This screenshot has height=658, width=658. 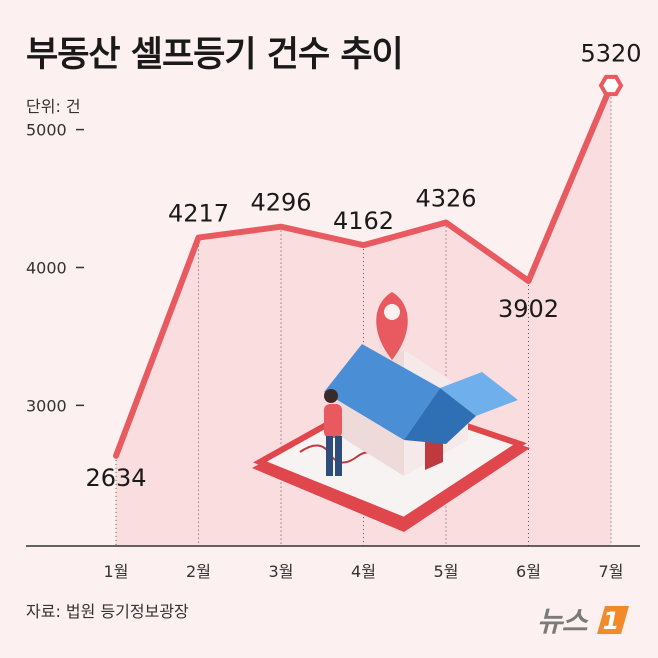 What do you see at coordinates (198, 571) in the screenshot?
I see `x-tick-label: 2월` at bounding box center [198, 571].